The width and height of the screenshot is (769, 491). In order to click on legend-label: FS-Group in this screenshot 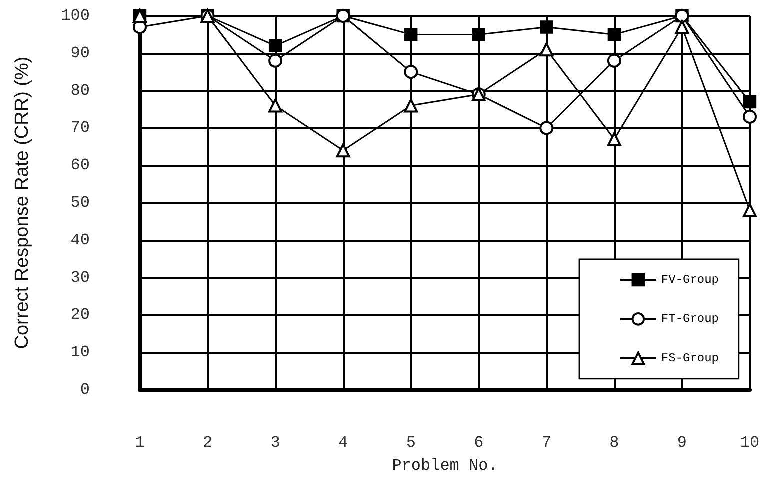, I will do `click(690, 358)`.